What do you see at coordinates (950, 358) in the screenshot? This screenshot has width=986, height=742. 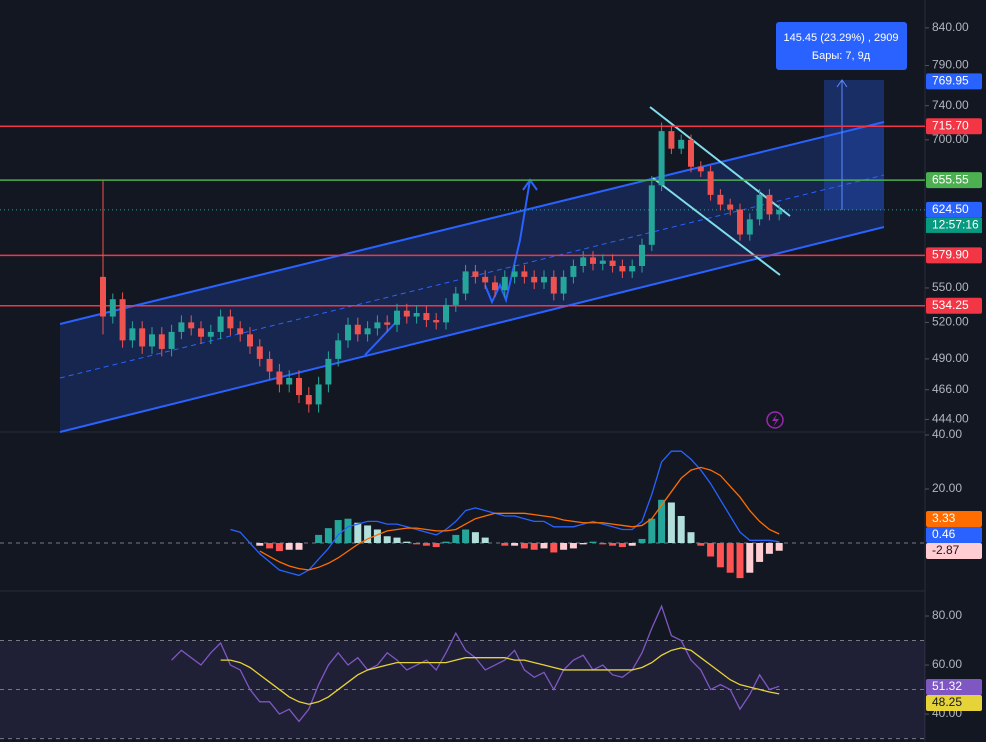 I see `y-tick-label: 490.00` at bounding box center [950, 358].